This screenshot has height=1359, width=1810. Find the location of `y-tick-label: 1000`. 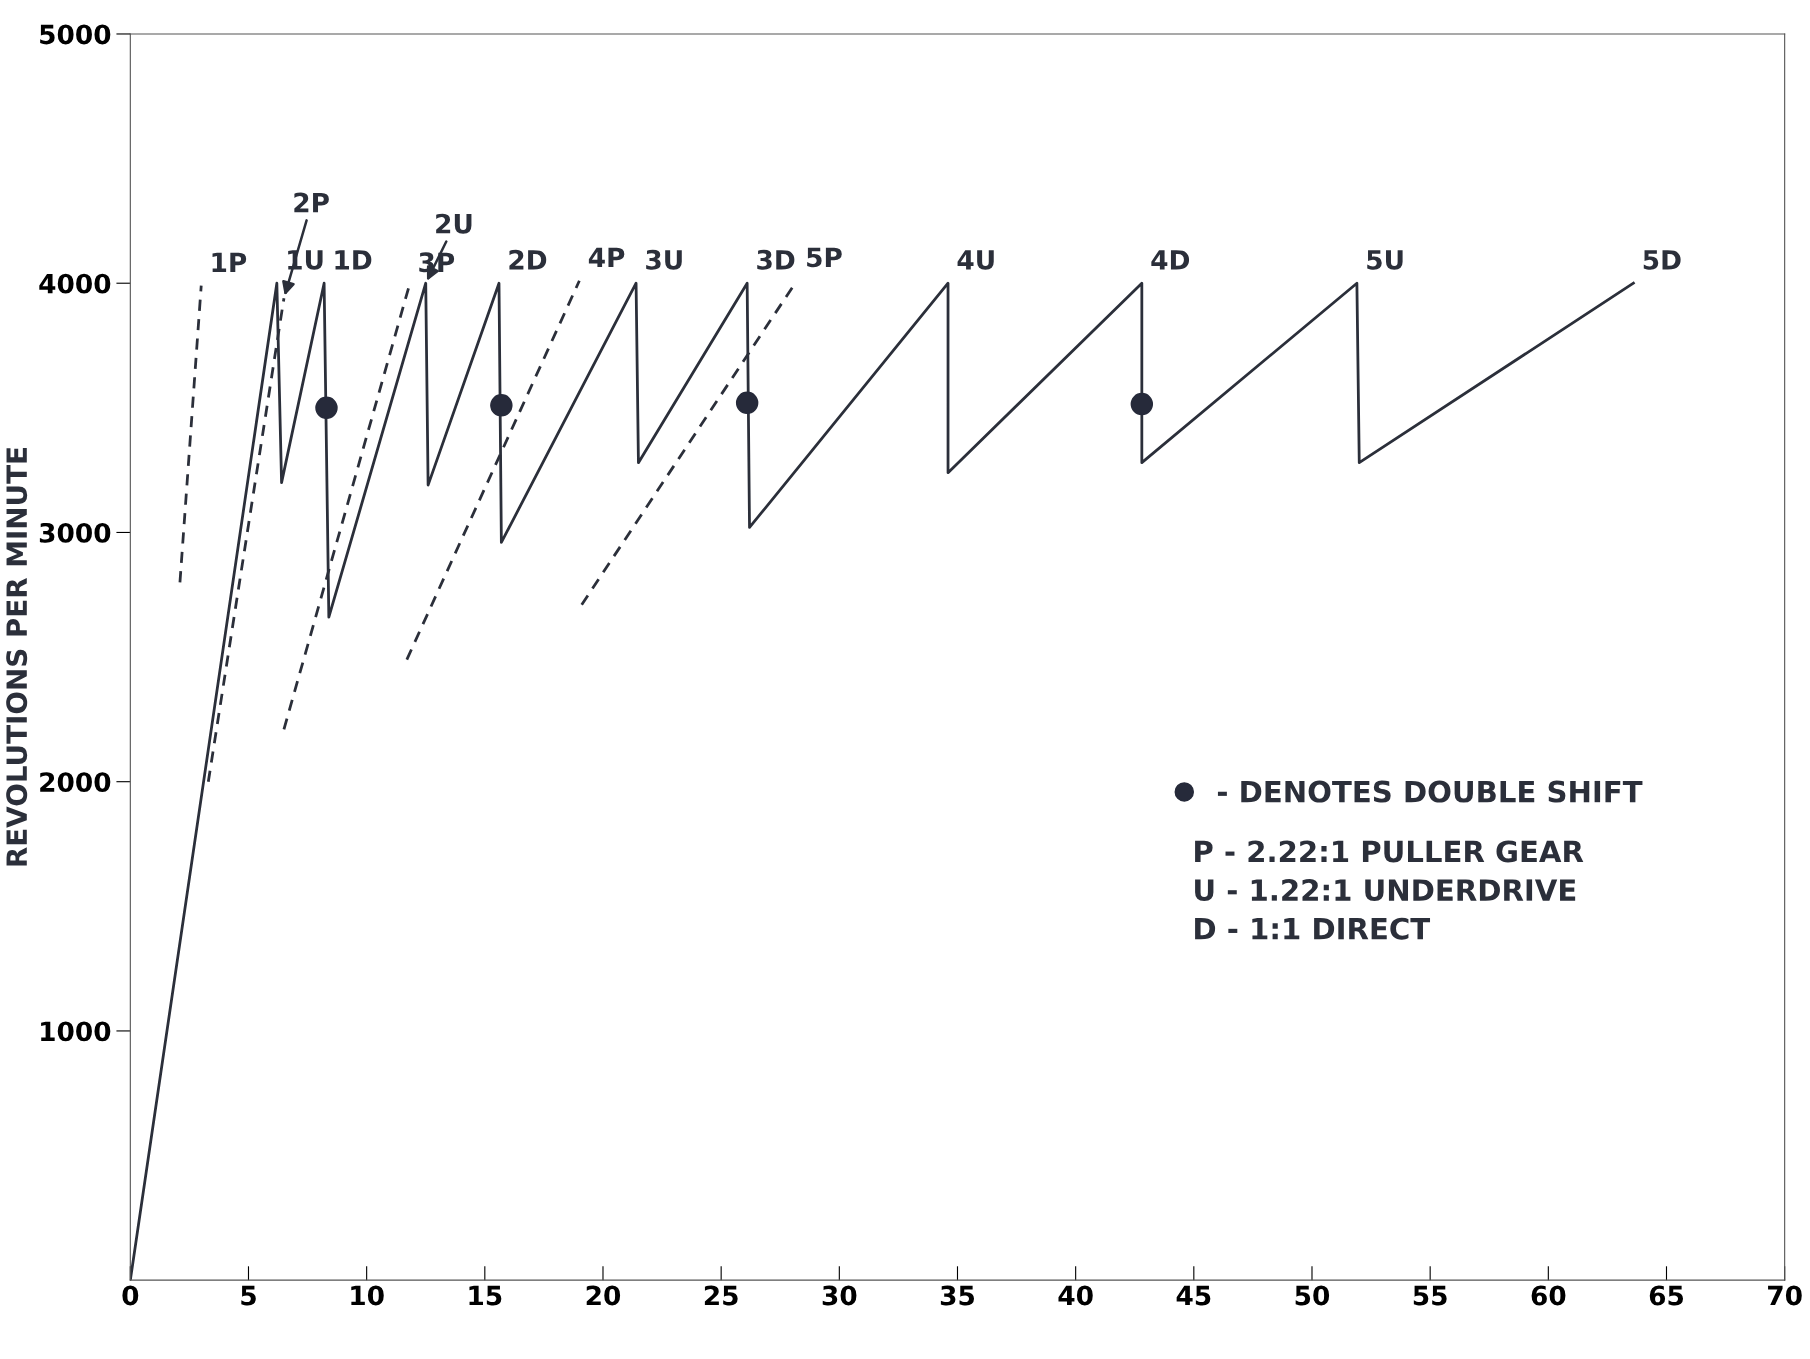

y-tick-label: 1000 is located at coordinates (76, 1031).